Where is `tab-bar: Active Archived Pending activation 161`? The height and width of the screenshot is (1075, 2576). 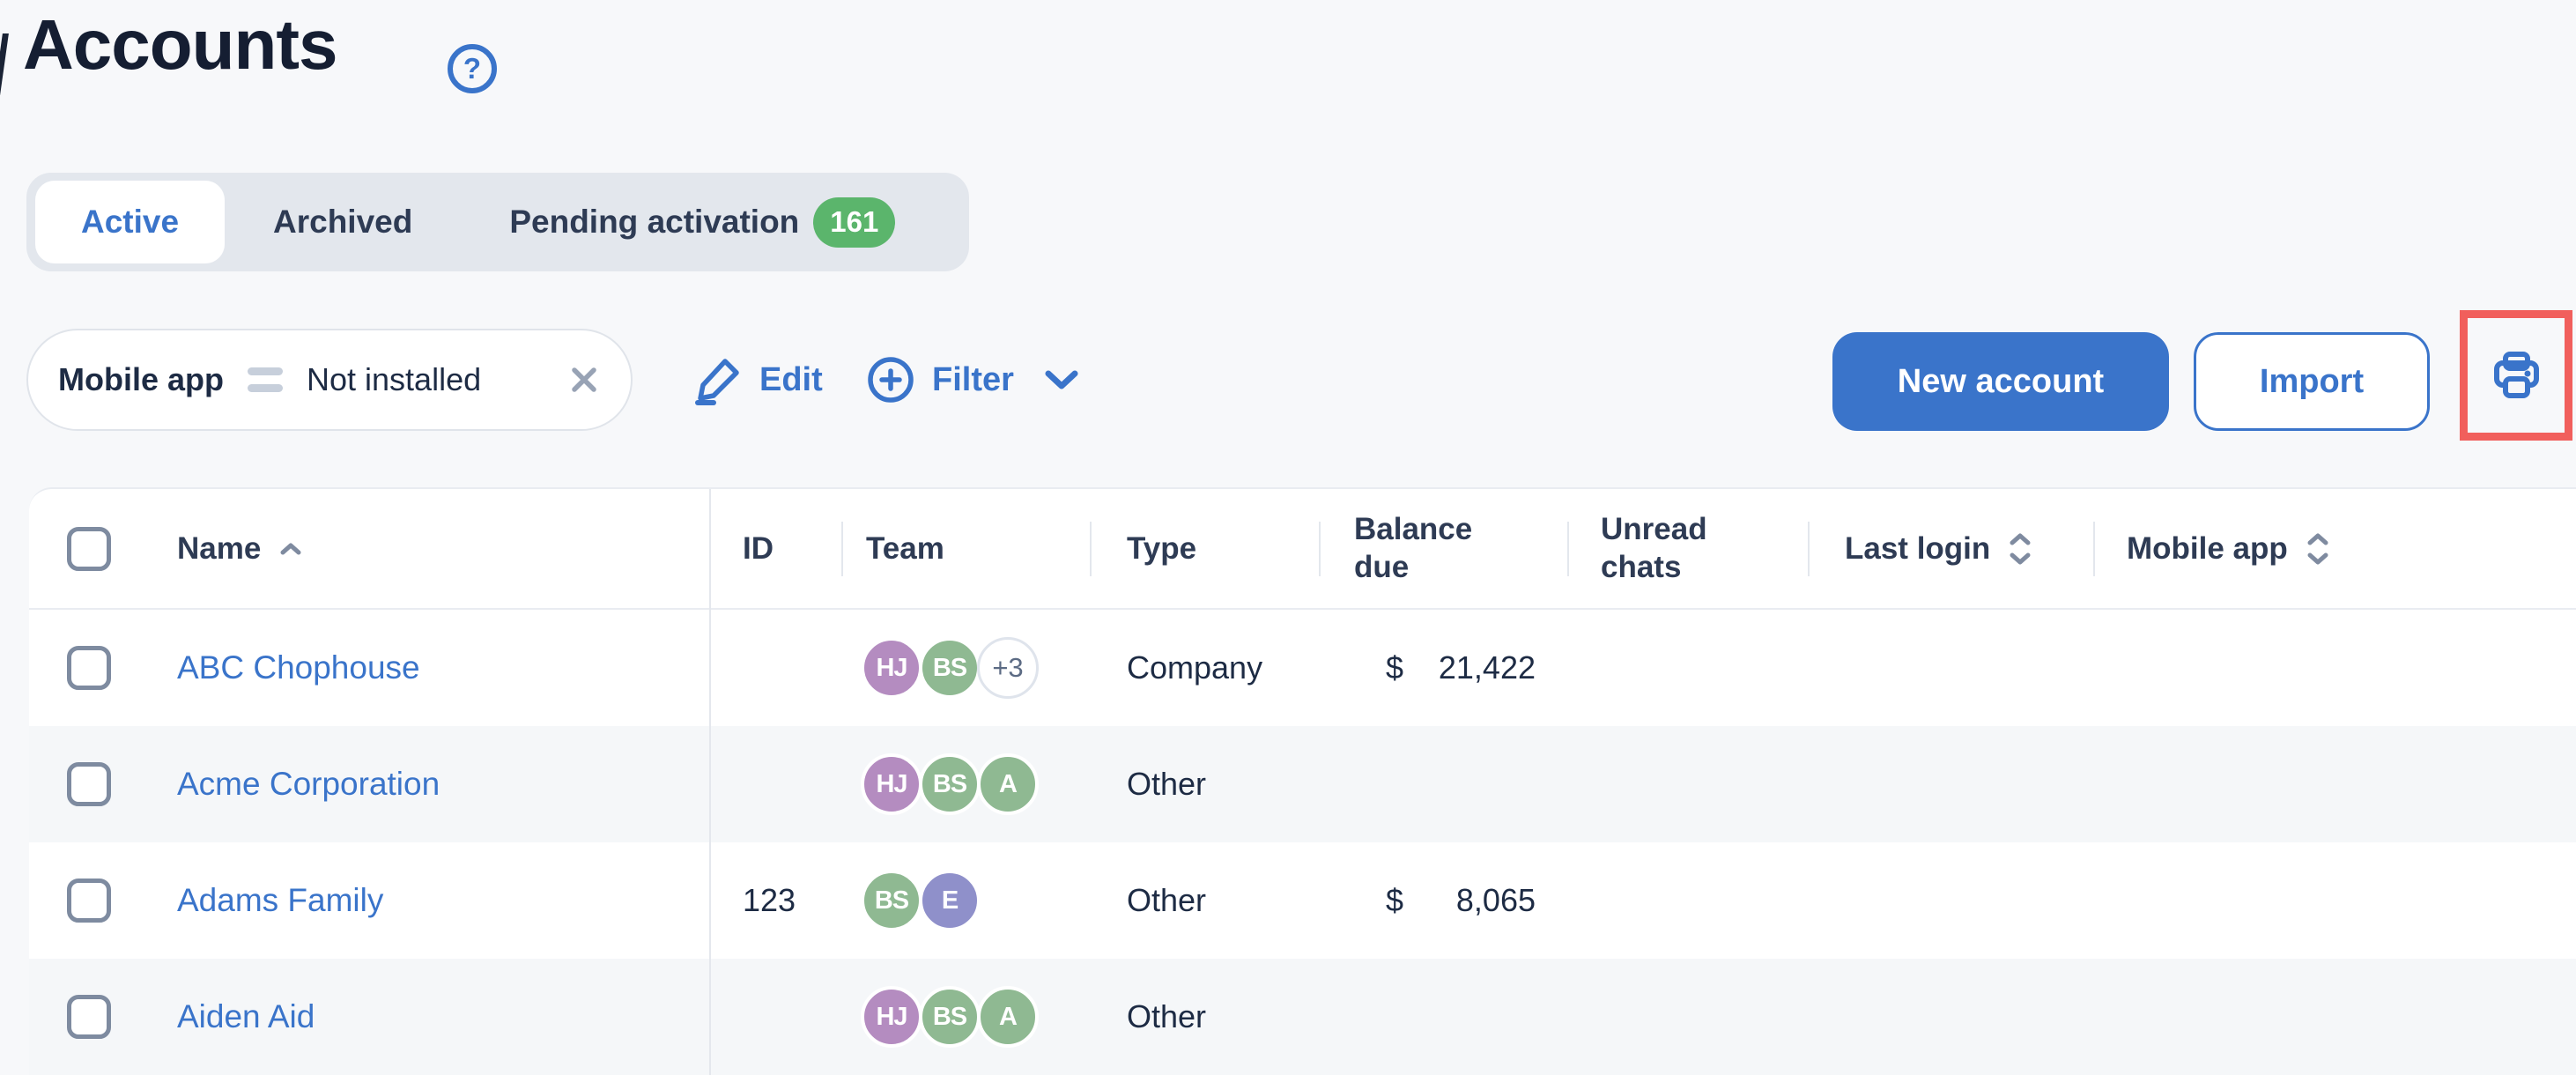 tab-bar: Active Archived Pending activation 161 is located at coordinates (498, 222).